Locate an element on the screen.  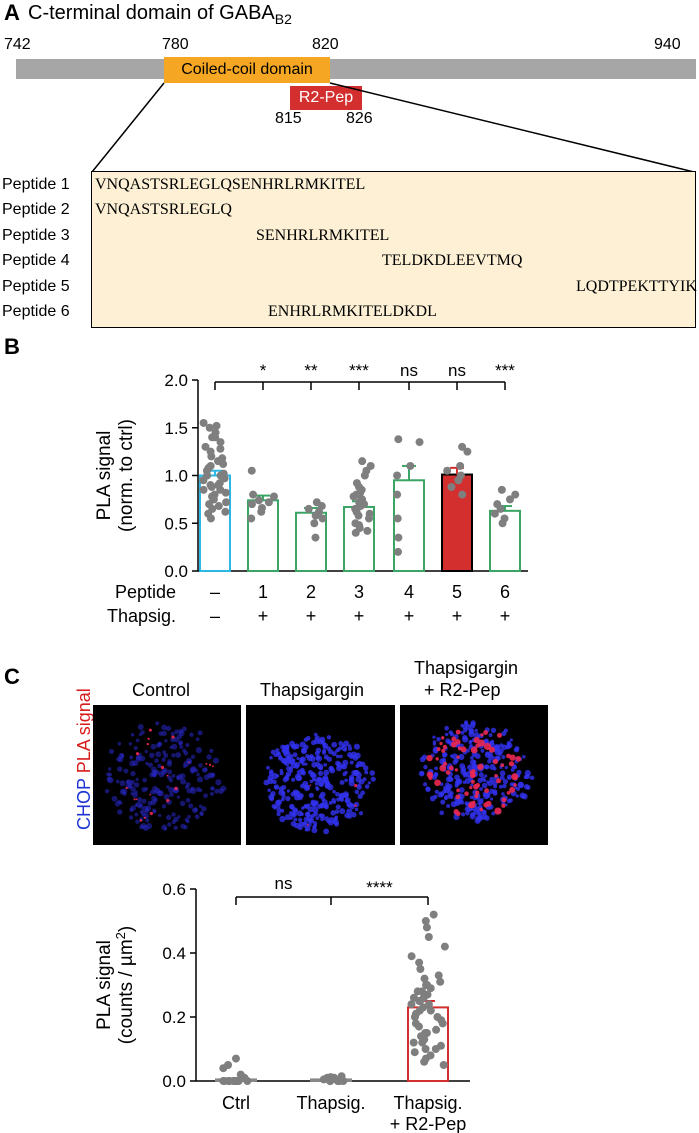
significance-label-c: ns is located at coordinates (284, 883).